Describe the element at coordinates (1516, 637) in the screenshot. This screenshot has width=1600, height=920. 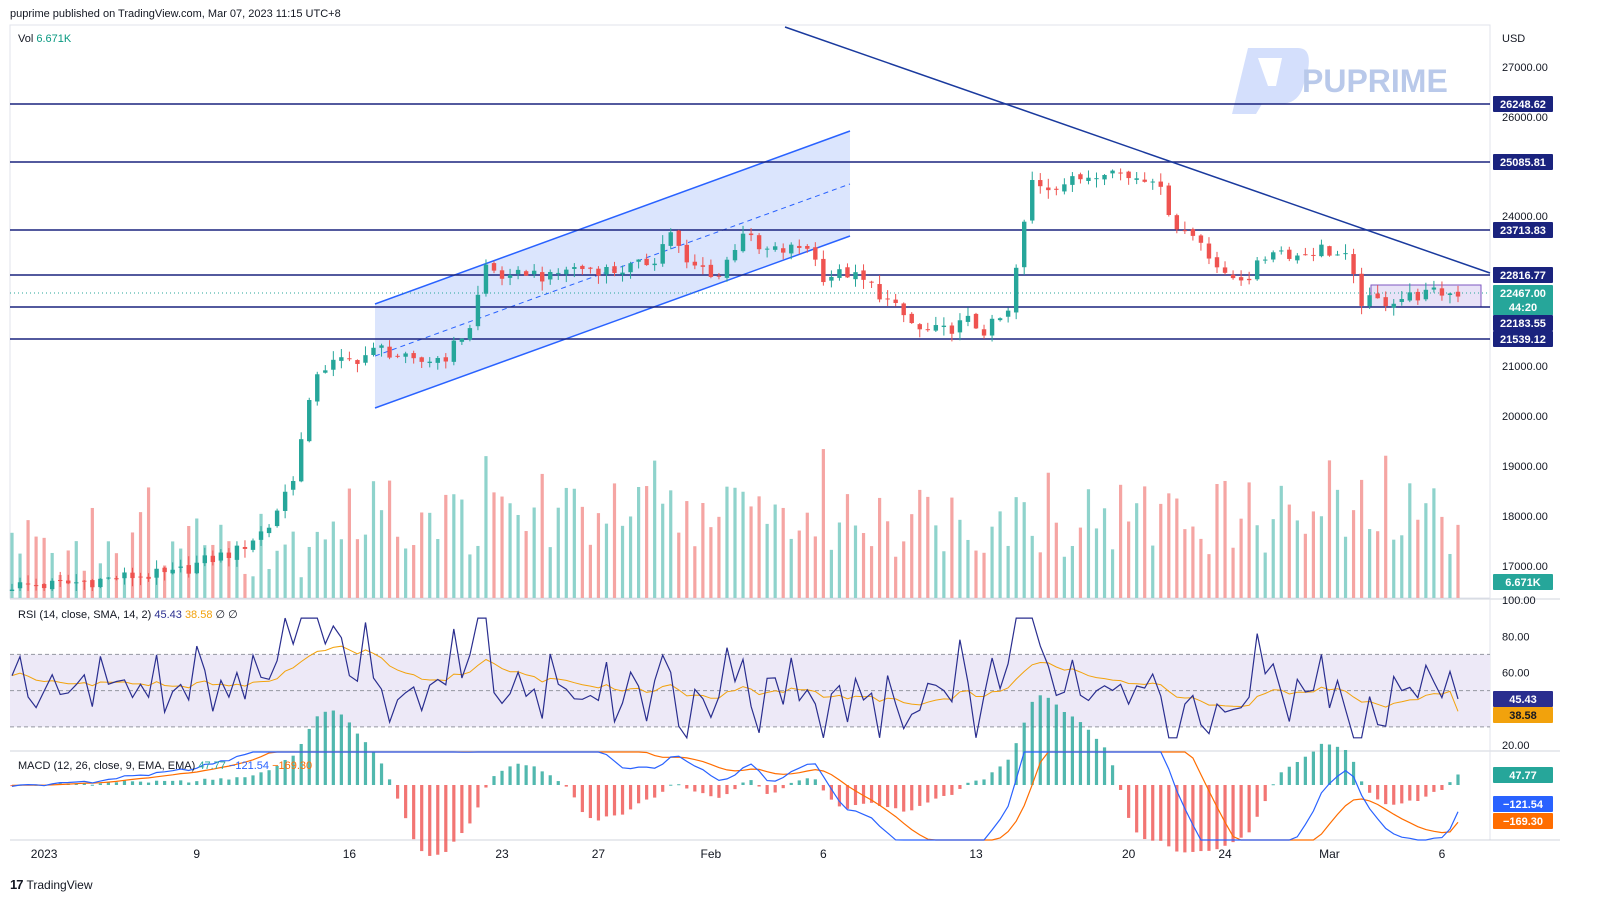
I see `rsi-tick-label: 80.00` at that location.